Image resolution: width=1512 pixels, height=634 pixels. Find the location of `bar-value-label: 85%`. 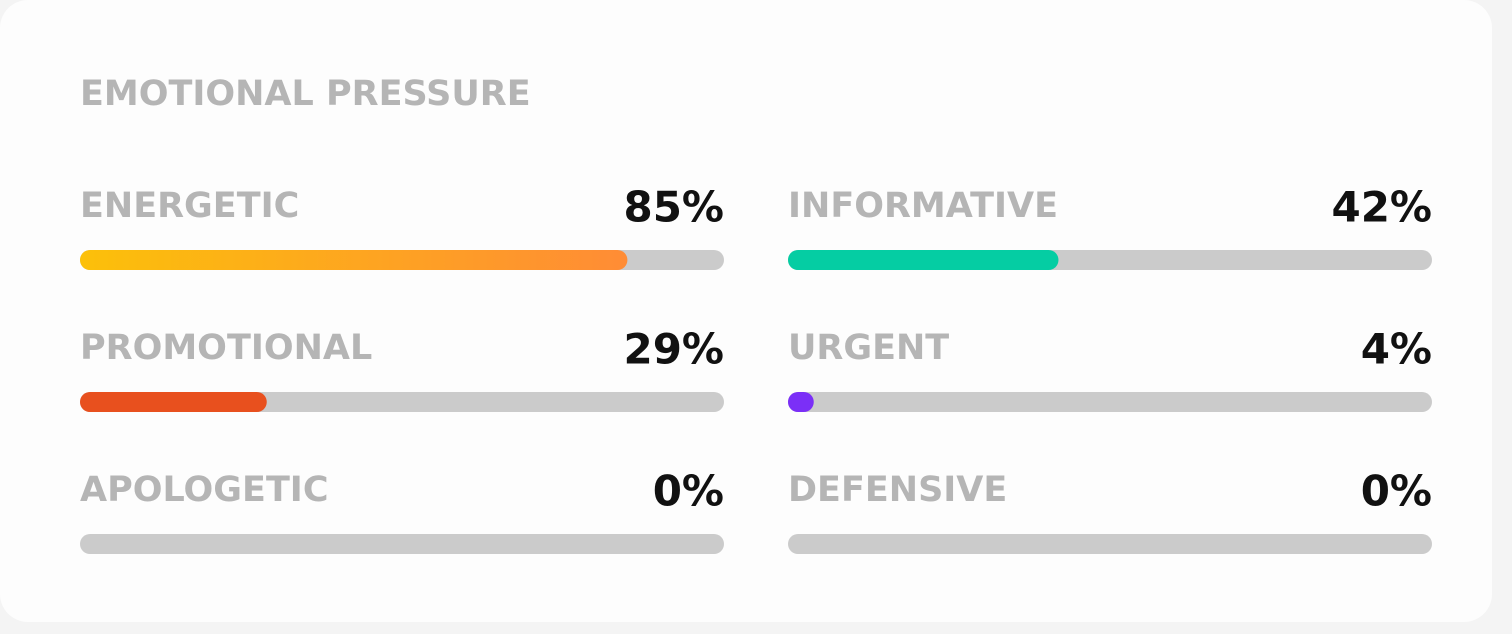

bar-value-label: 85% is located at coordinates (673, 207).